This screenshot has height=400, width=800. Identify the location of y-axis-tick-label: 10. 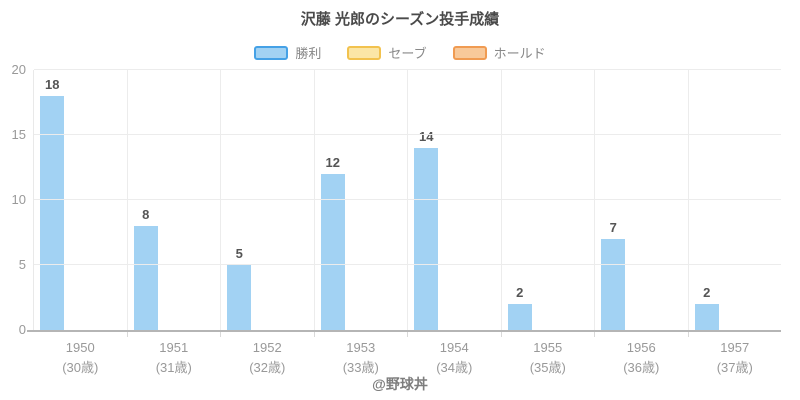
(18, 199).